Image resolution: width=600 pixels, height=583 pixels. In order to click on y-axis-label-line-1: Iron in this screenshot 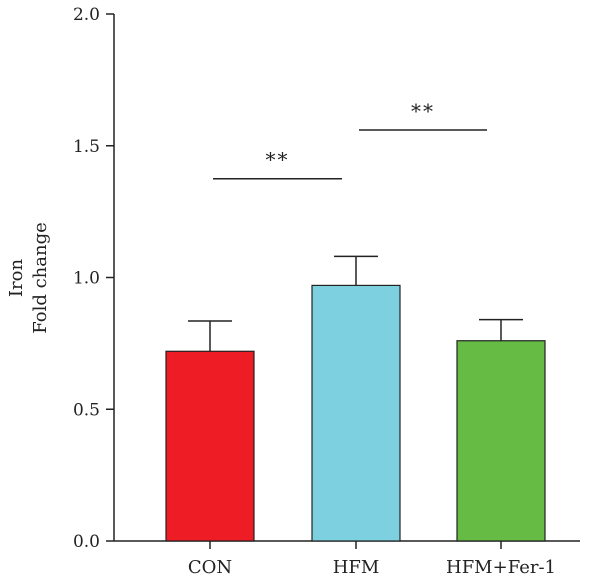, I will do `click(16, 278)`.